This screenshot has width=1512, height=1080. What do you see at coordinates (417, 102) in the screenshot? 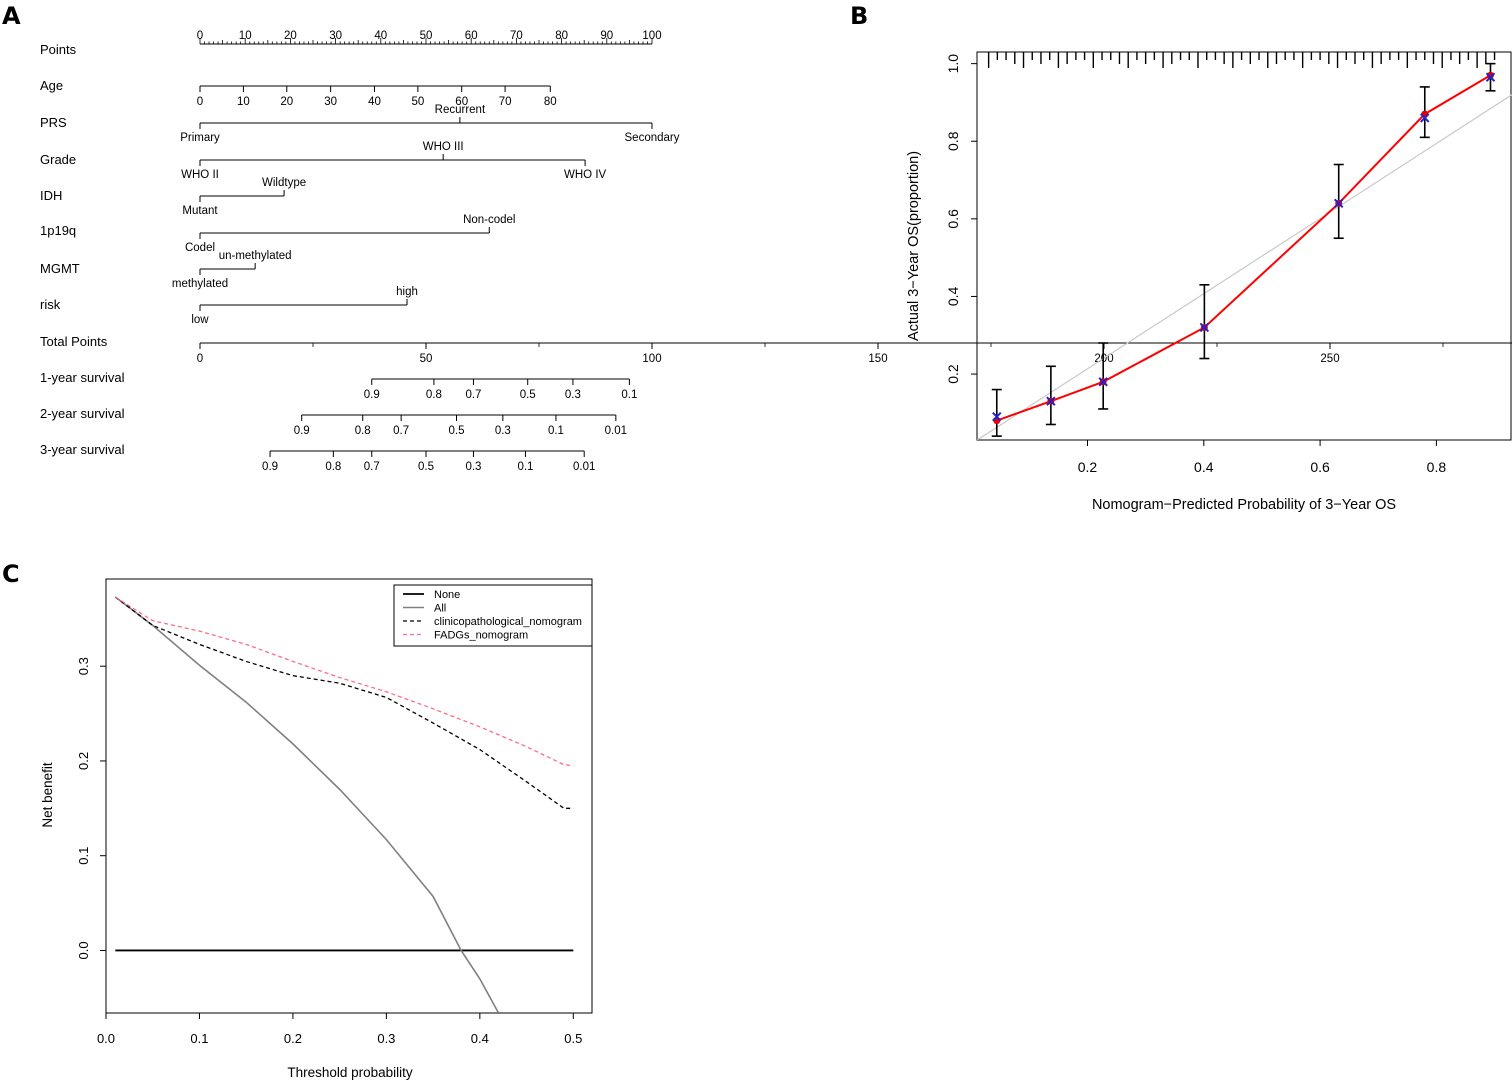
I see `axis-tick-label: 50` at bounding box center [417, 102].